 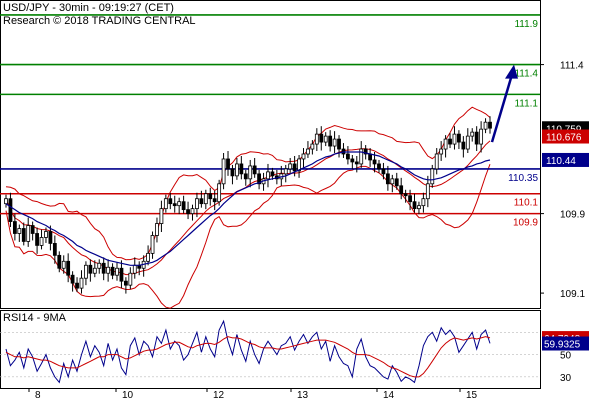 I want to click on price-axis-label: 109.1, so click(x=572, y=294).